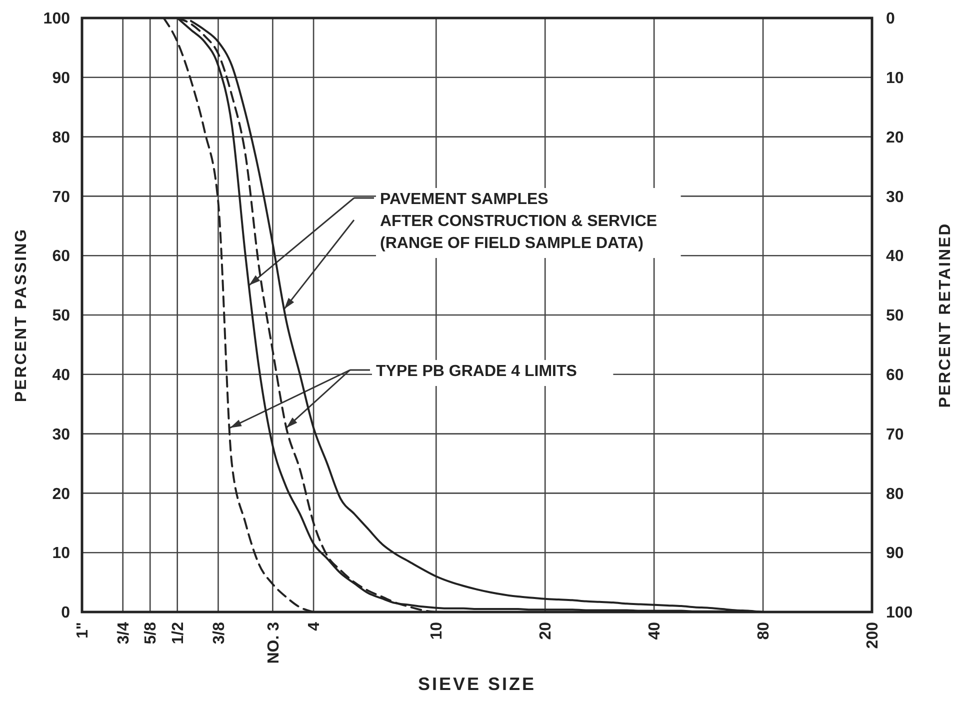 The image size is (980, 712). What do you see at coordinates (655, 631) in the screenshot?
I see `x-tick-label: 40` at bounding box center [655, 631].